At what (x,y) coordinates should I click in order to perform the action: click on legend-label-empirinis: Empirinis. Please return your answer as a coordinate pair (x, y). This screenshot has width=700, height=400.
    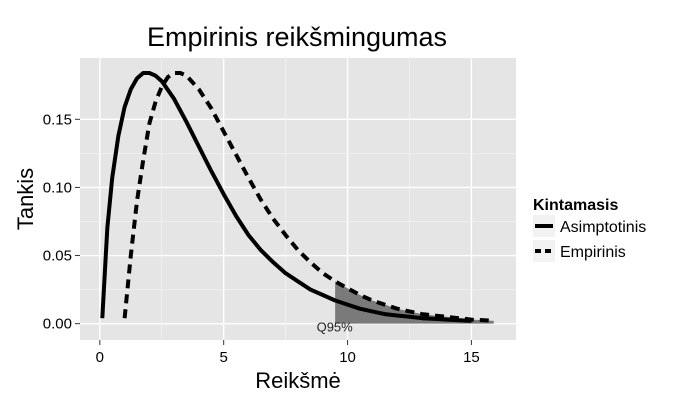
    Looking at the image, I should click on (593, 252).